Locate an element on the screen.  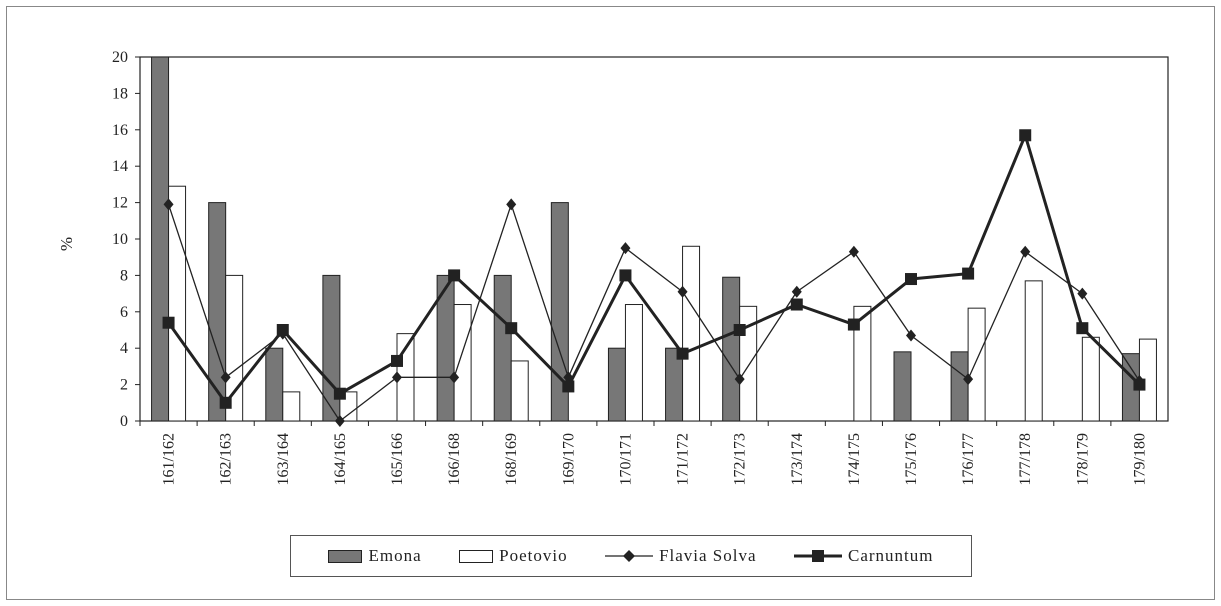
x-tick-label: 171/172 is located at coordinates (683, 459).